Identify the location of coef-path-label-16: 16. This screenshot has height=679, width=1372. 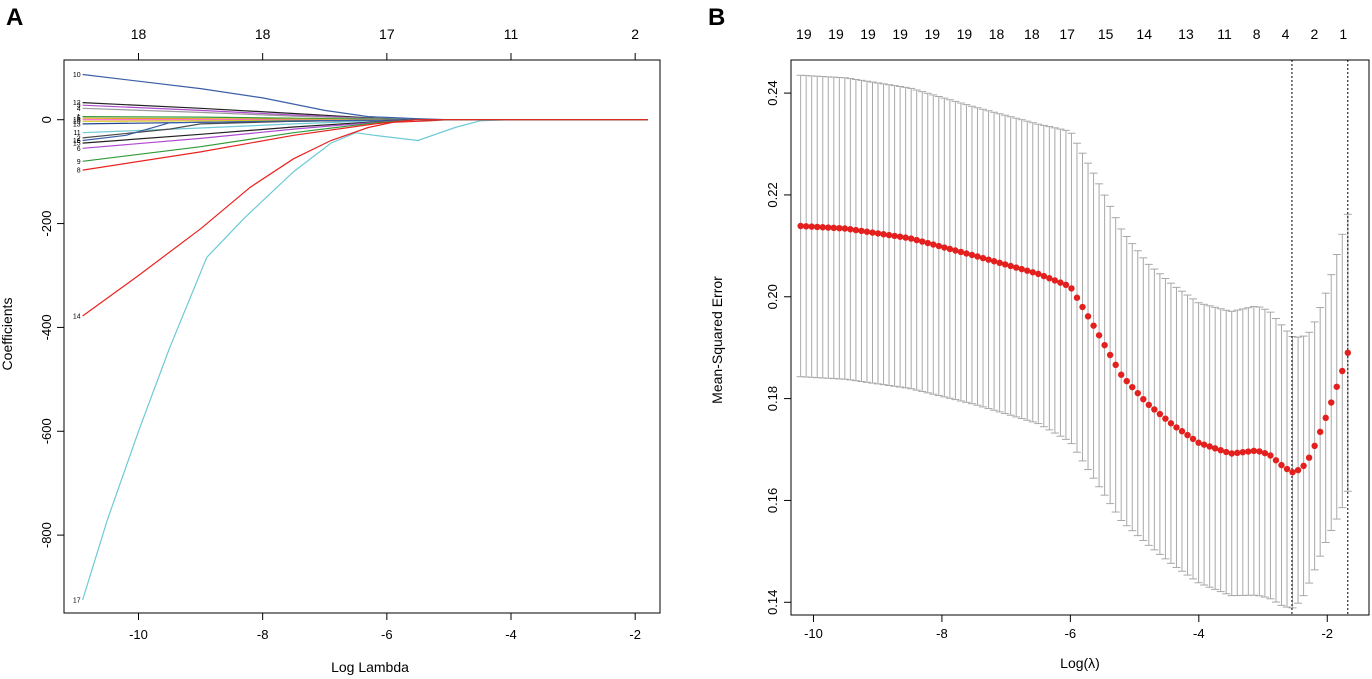
(77, 141).